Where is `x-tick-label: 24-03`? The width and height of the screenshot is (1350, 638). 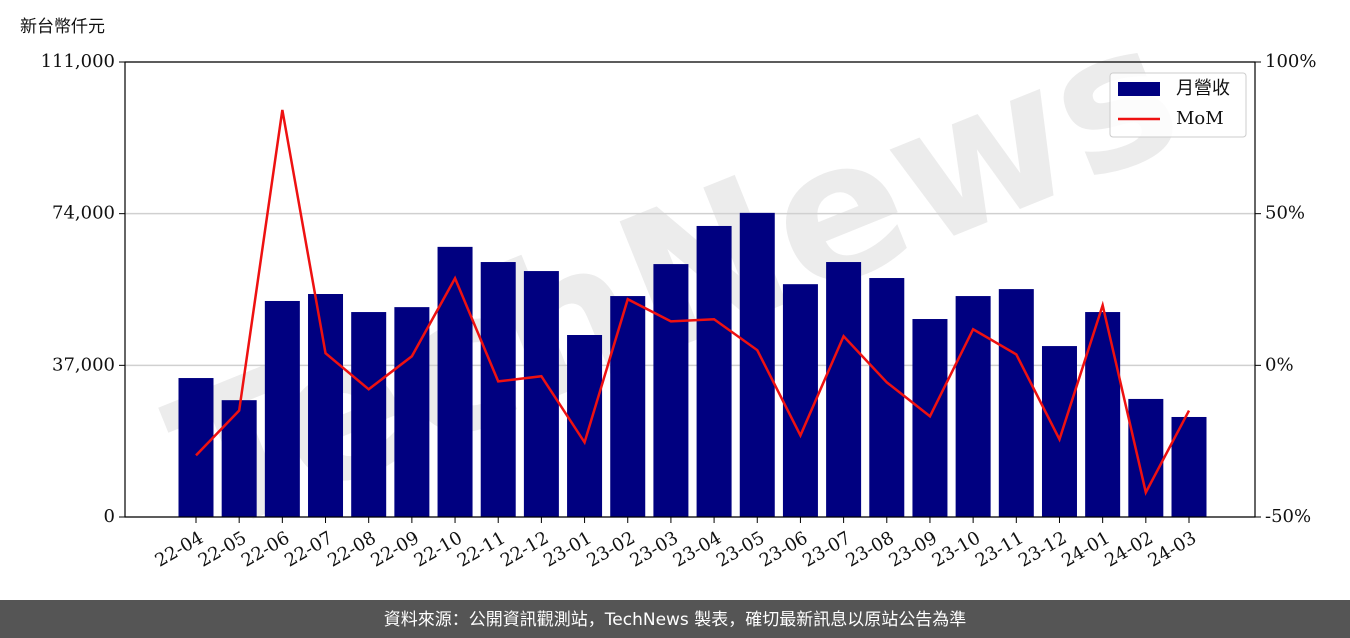 x-tick-label: 24-03 is located at coordinates (1172, 549).